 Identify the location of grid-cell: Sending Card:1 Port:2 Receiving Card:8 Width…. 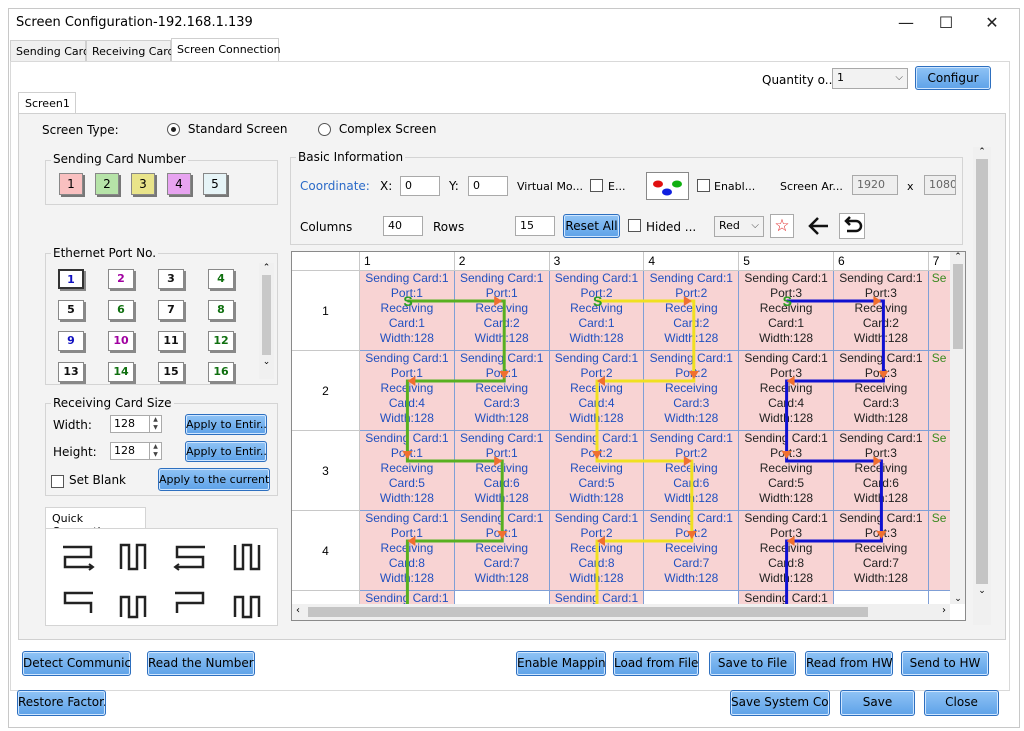
(597, 551).